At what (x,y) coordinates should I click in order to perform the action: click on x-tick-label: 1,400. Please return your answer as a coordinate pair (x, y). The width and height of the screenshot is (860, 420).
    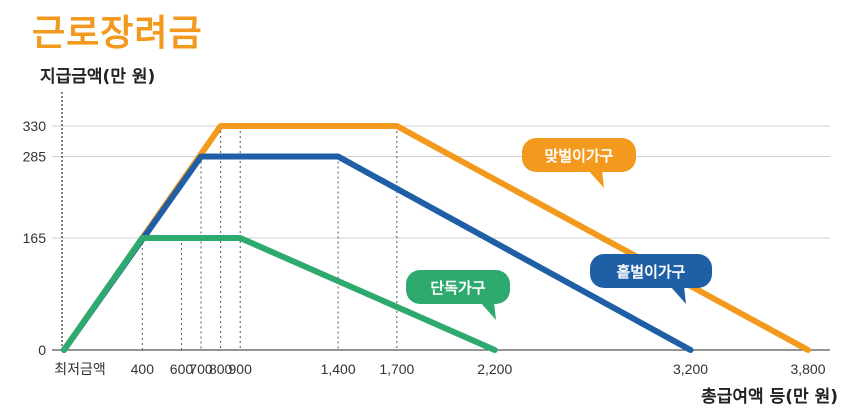
    Looking at the image, I should click on (338, 369).